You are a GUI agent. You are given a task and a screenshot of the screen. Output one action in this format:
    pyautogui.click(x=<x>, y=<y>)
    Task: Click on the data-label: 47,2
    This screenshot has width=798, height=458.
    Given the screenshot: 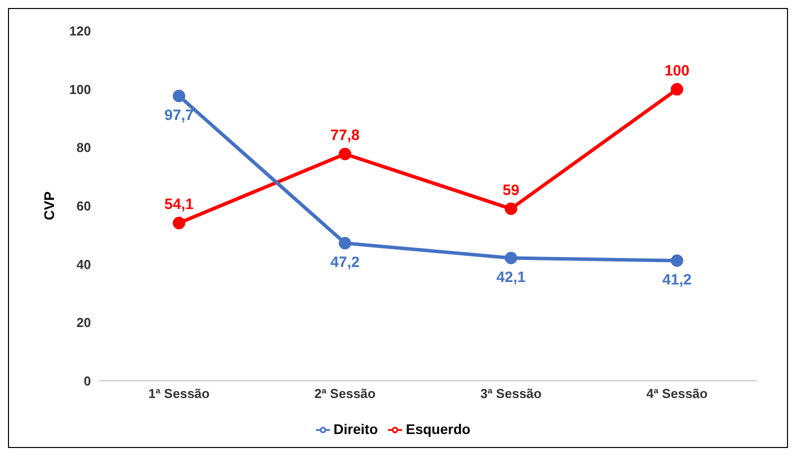 What is the action you would take?
    pyautogui.click(x=345, y=263)
    